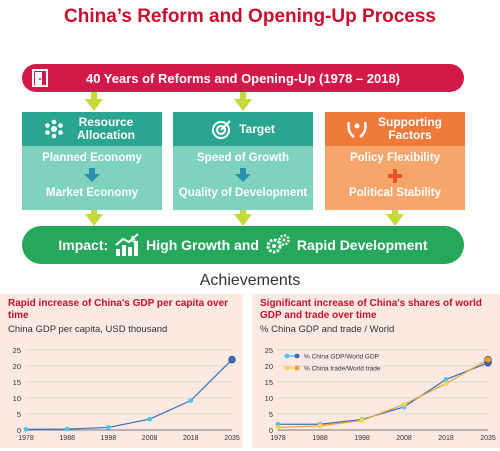 This screenshot has width=500, height=451. What do you see at coordinates (127, 244) in the screenshot?
I see `growth-chart-icon: $` at bounding box center [127, 244].